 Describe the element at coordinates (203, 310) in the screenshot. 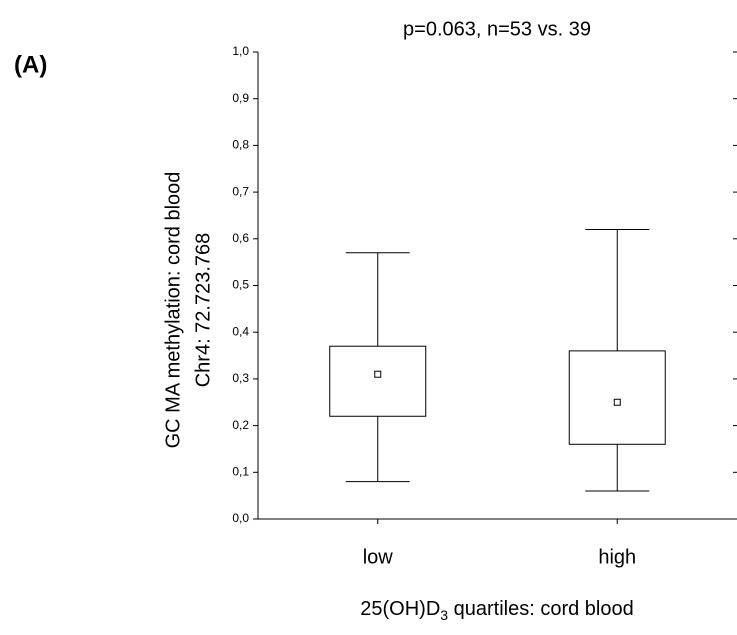

I see `y-axis-label: Chr4: 72.723.768` at that location.